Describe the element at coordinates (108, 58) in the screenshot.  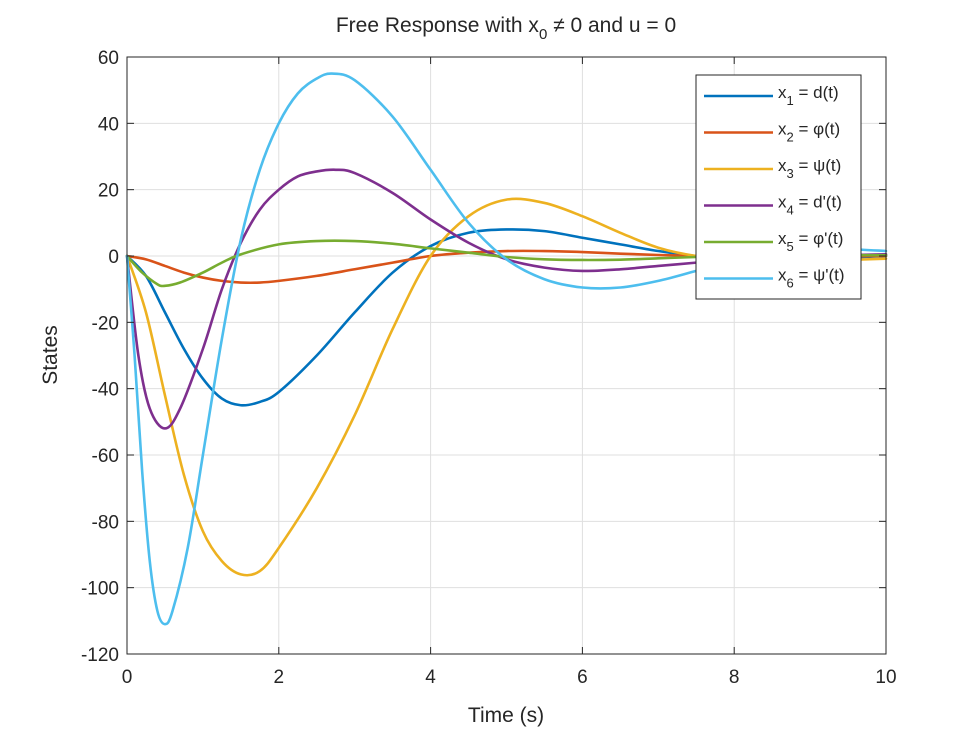
I see `y-tick-label: 60` at that location.